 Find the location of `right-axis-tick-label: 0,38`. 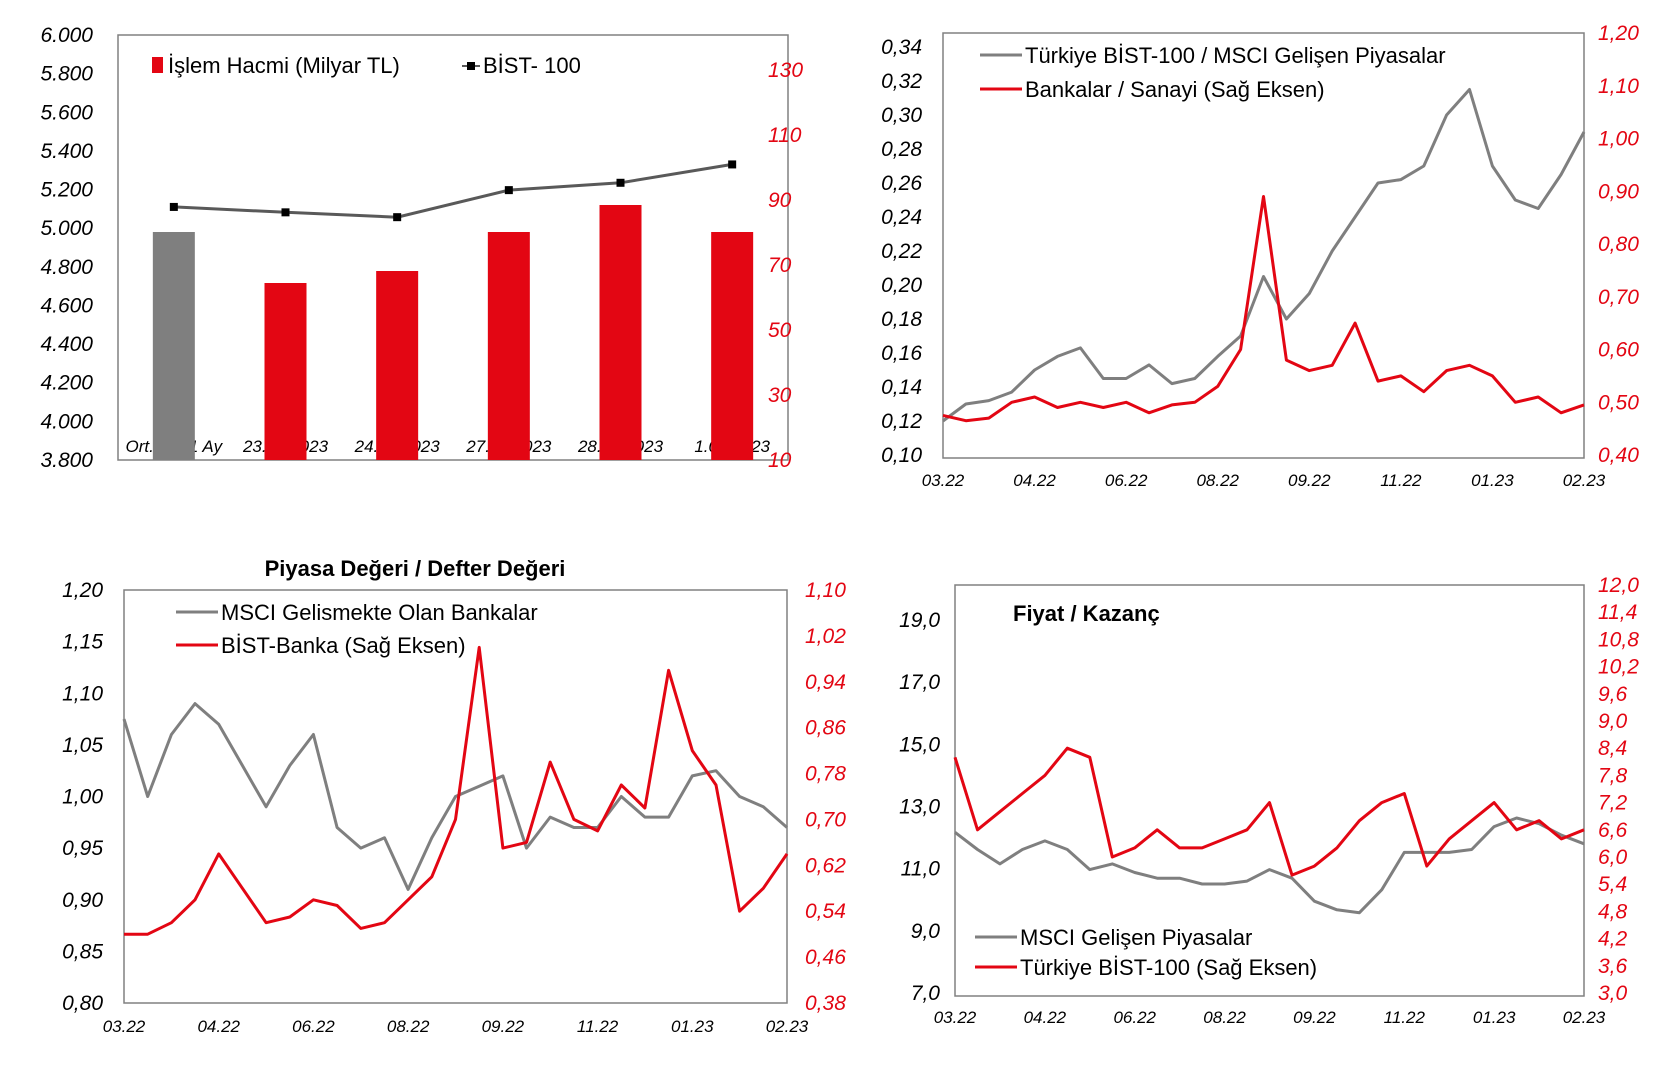

right-axis-tick-label: 0,38 is located at coordinates (825, 1003).